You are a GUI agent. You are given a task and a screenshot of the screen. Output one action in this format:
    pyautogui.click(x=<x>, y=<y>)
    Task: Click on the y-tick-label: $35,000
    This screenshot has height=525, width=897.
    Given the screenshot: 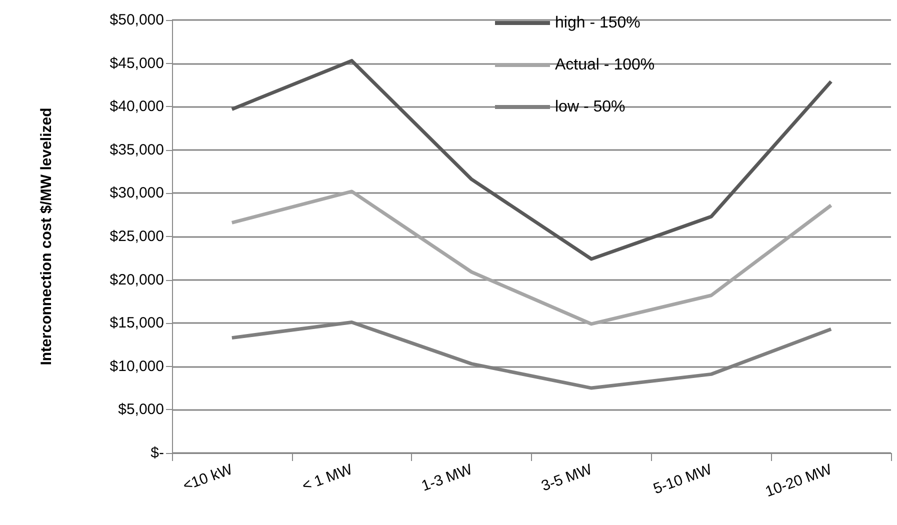 What is the action you would take?
    pyautogui.click(x=137, y=149)
    